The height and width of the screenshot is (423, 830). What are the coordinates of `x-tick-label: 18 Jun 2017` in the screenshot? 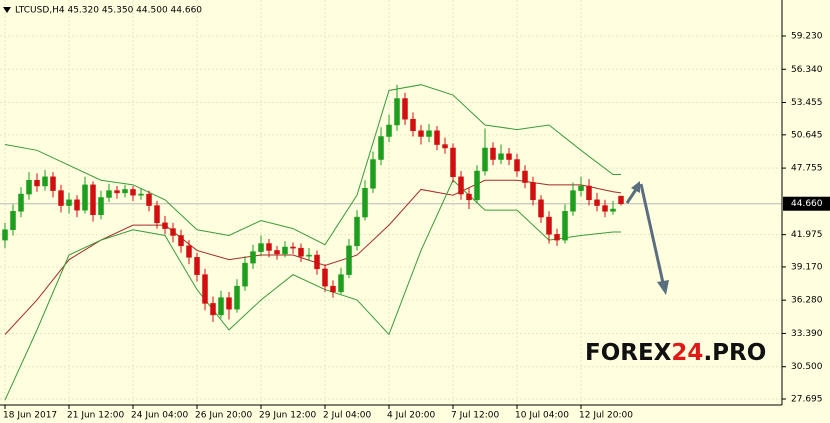 It's located at (30, 416).